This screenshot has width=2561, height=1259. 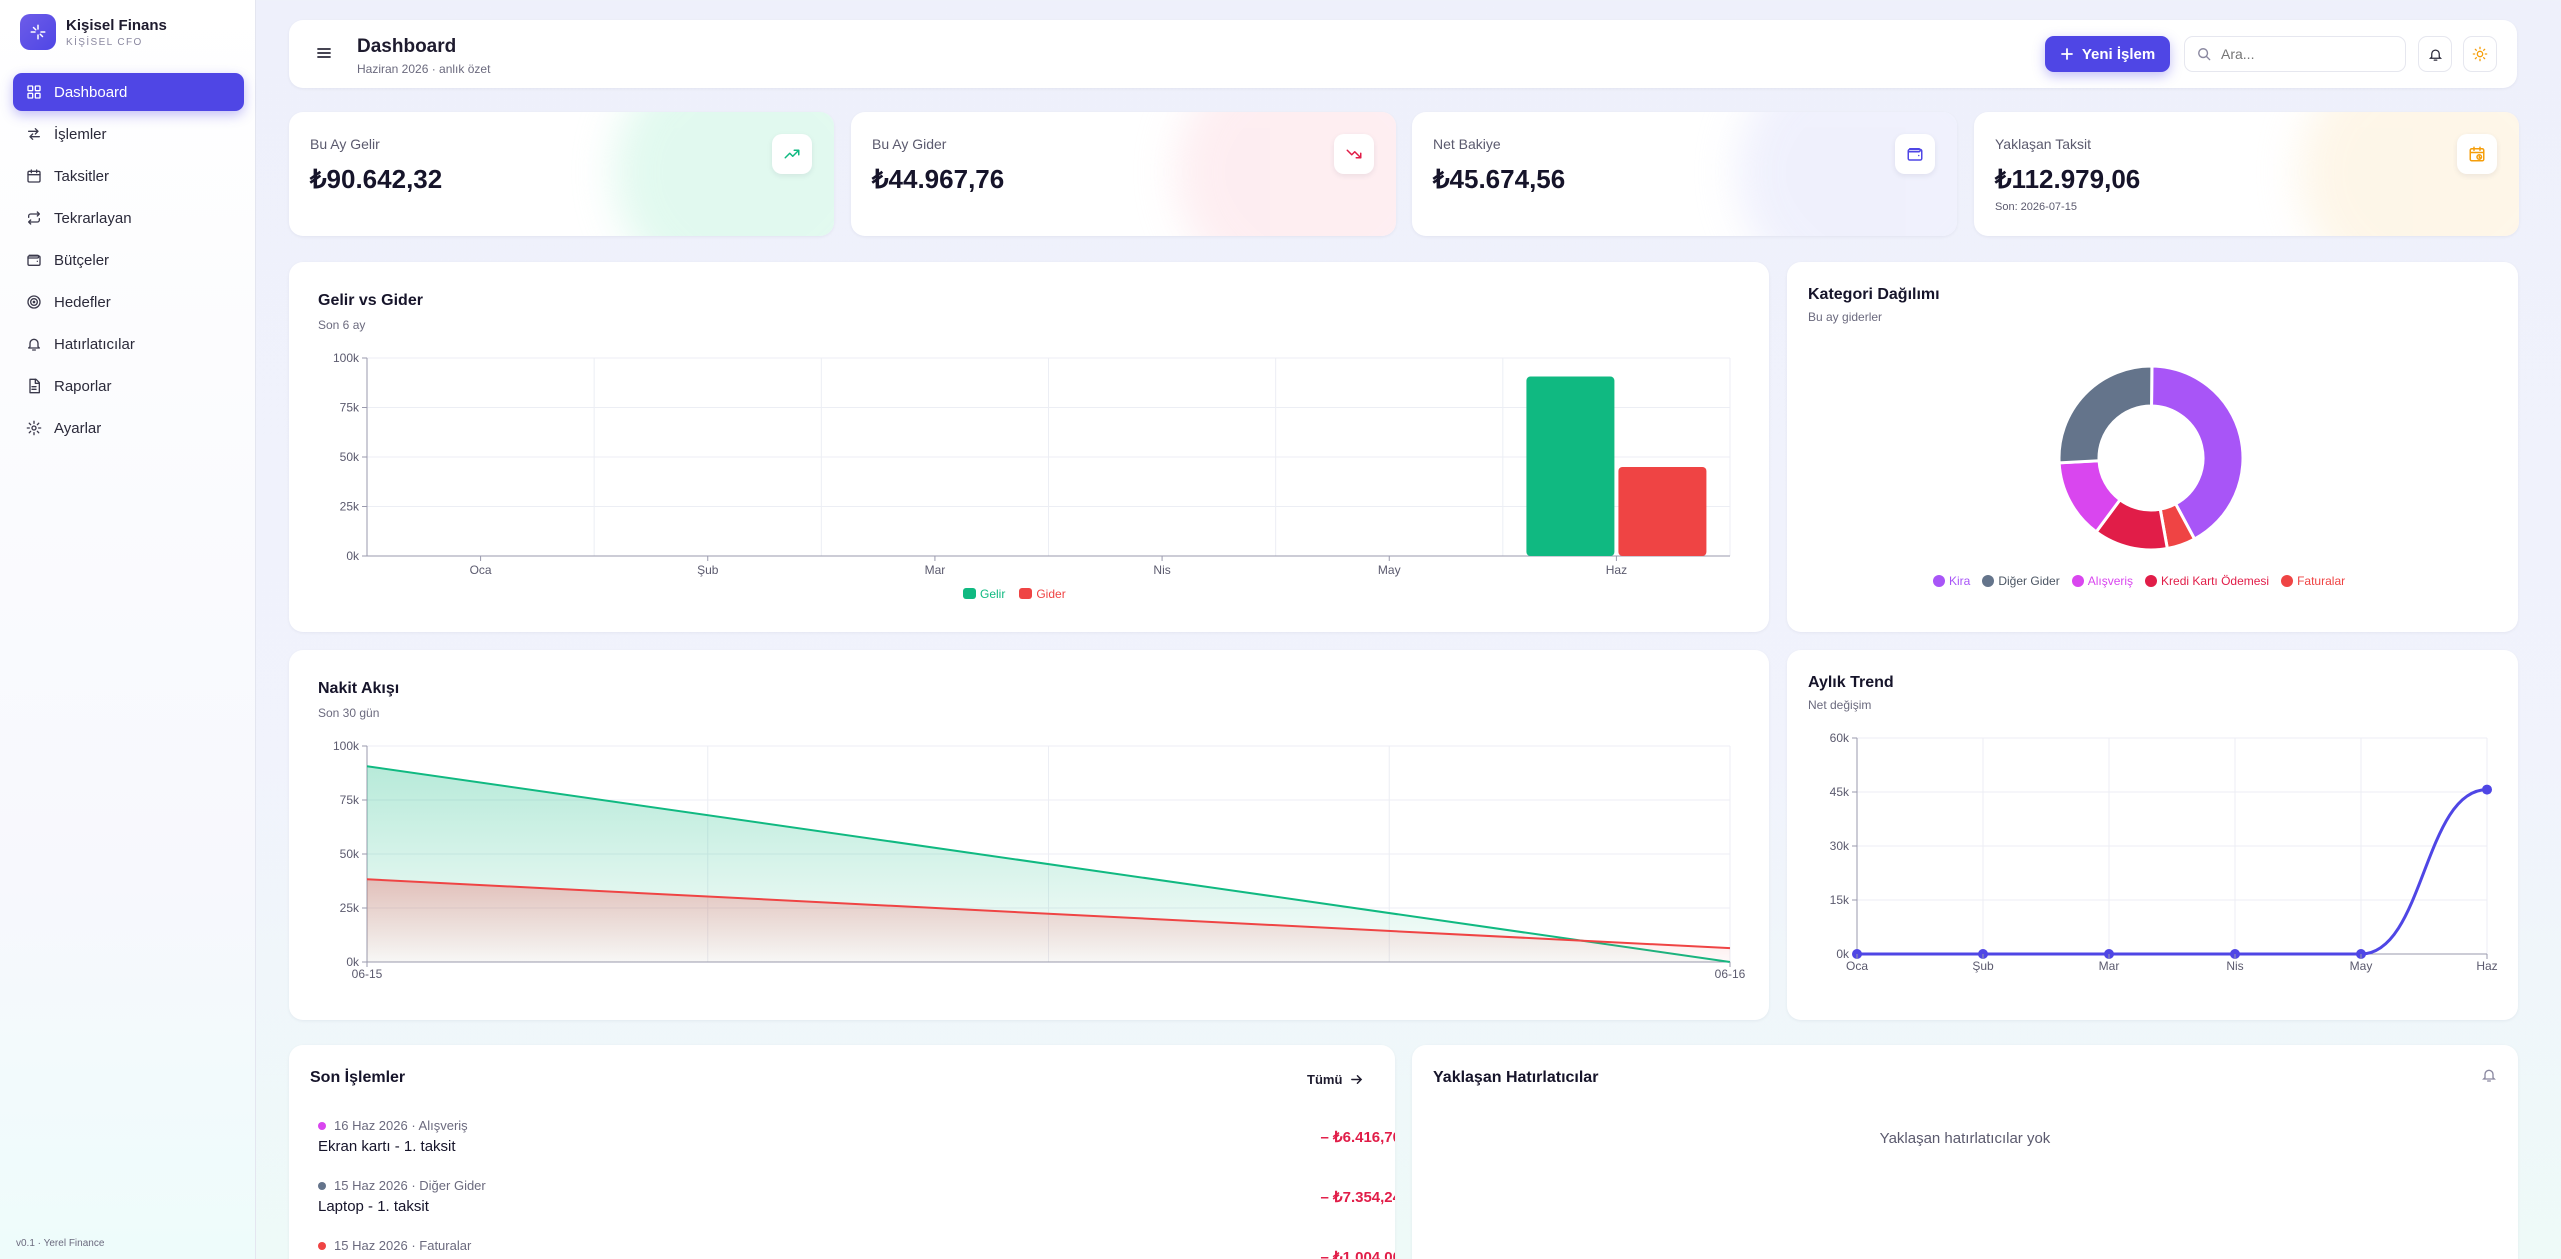 I want to click on search-icon, so click(x=2204, y=54).